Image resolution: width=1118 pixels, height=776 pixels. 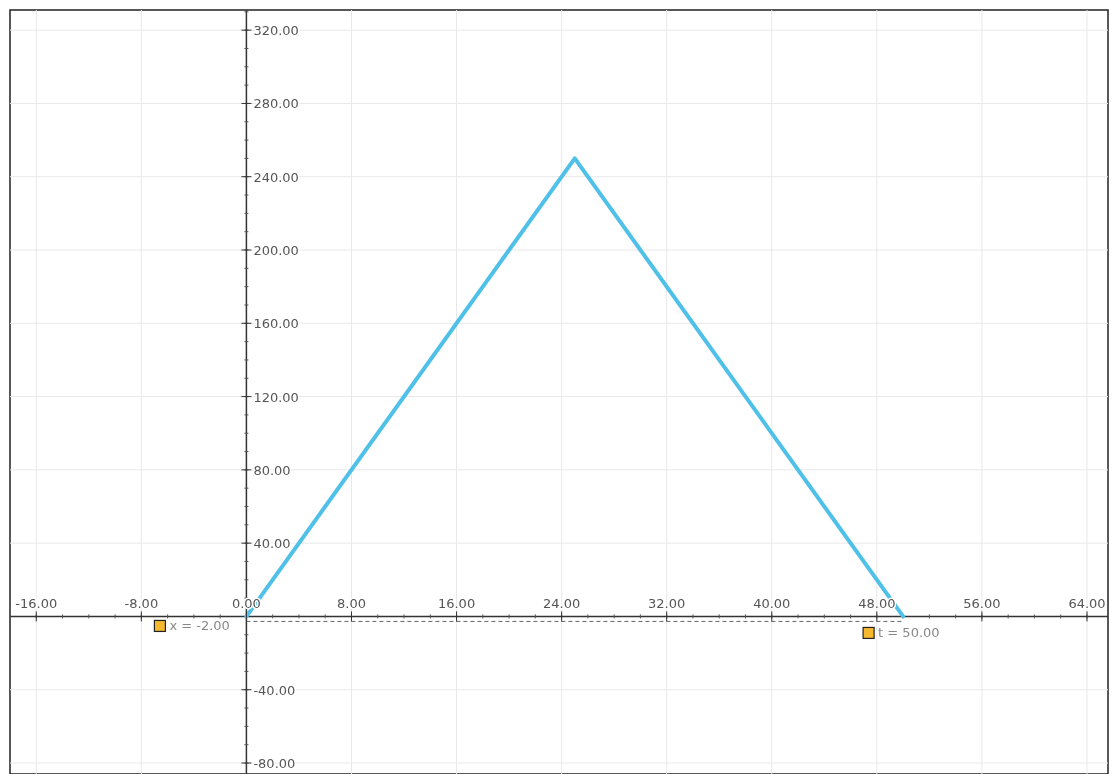 I want to click on annotation: x = -2.00, so click(x=199, y=626).